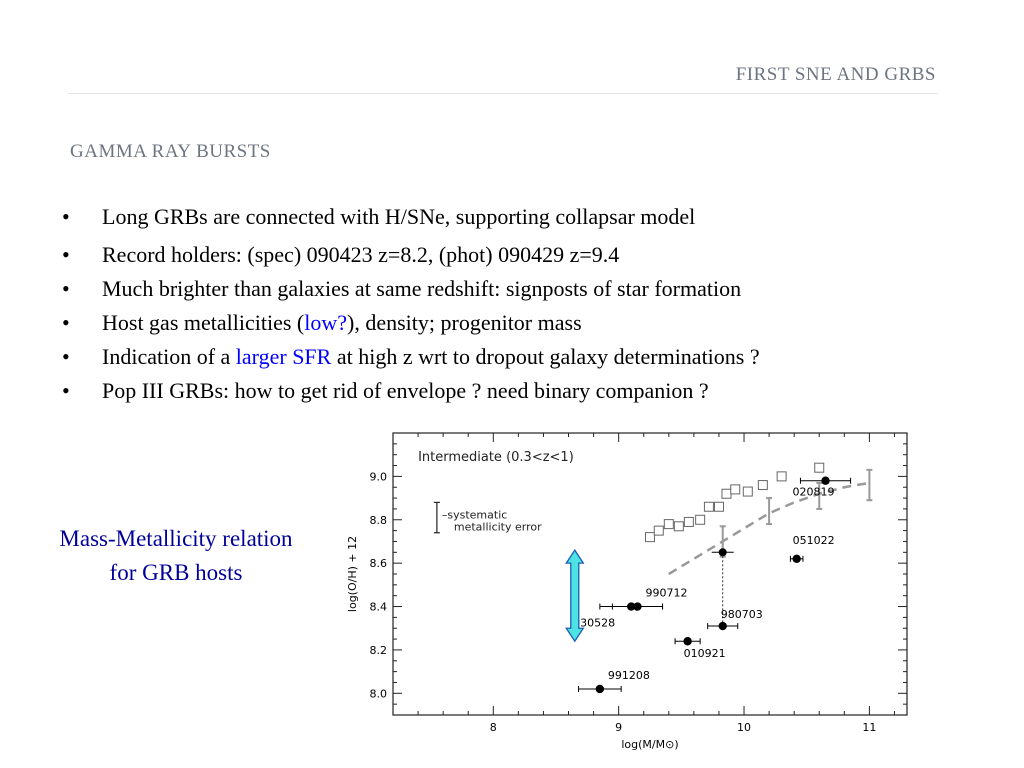 The image size is (1024, 768). Describe the element at coordinates (352, 574) in the screenshot. I see `y-axis-label: log(O/H) + 12` at that location.